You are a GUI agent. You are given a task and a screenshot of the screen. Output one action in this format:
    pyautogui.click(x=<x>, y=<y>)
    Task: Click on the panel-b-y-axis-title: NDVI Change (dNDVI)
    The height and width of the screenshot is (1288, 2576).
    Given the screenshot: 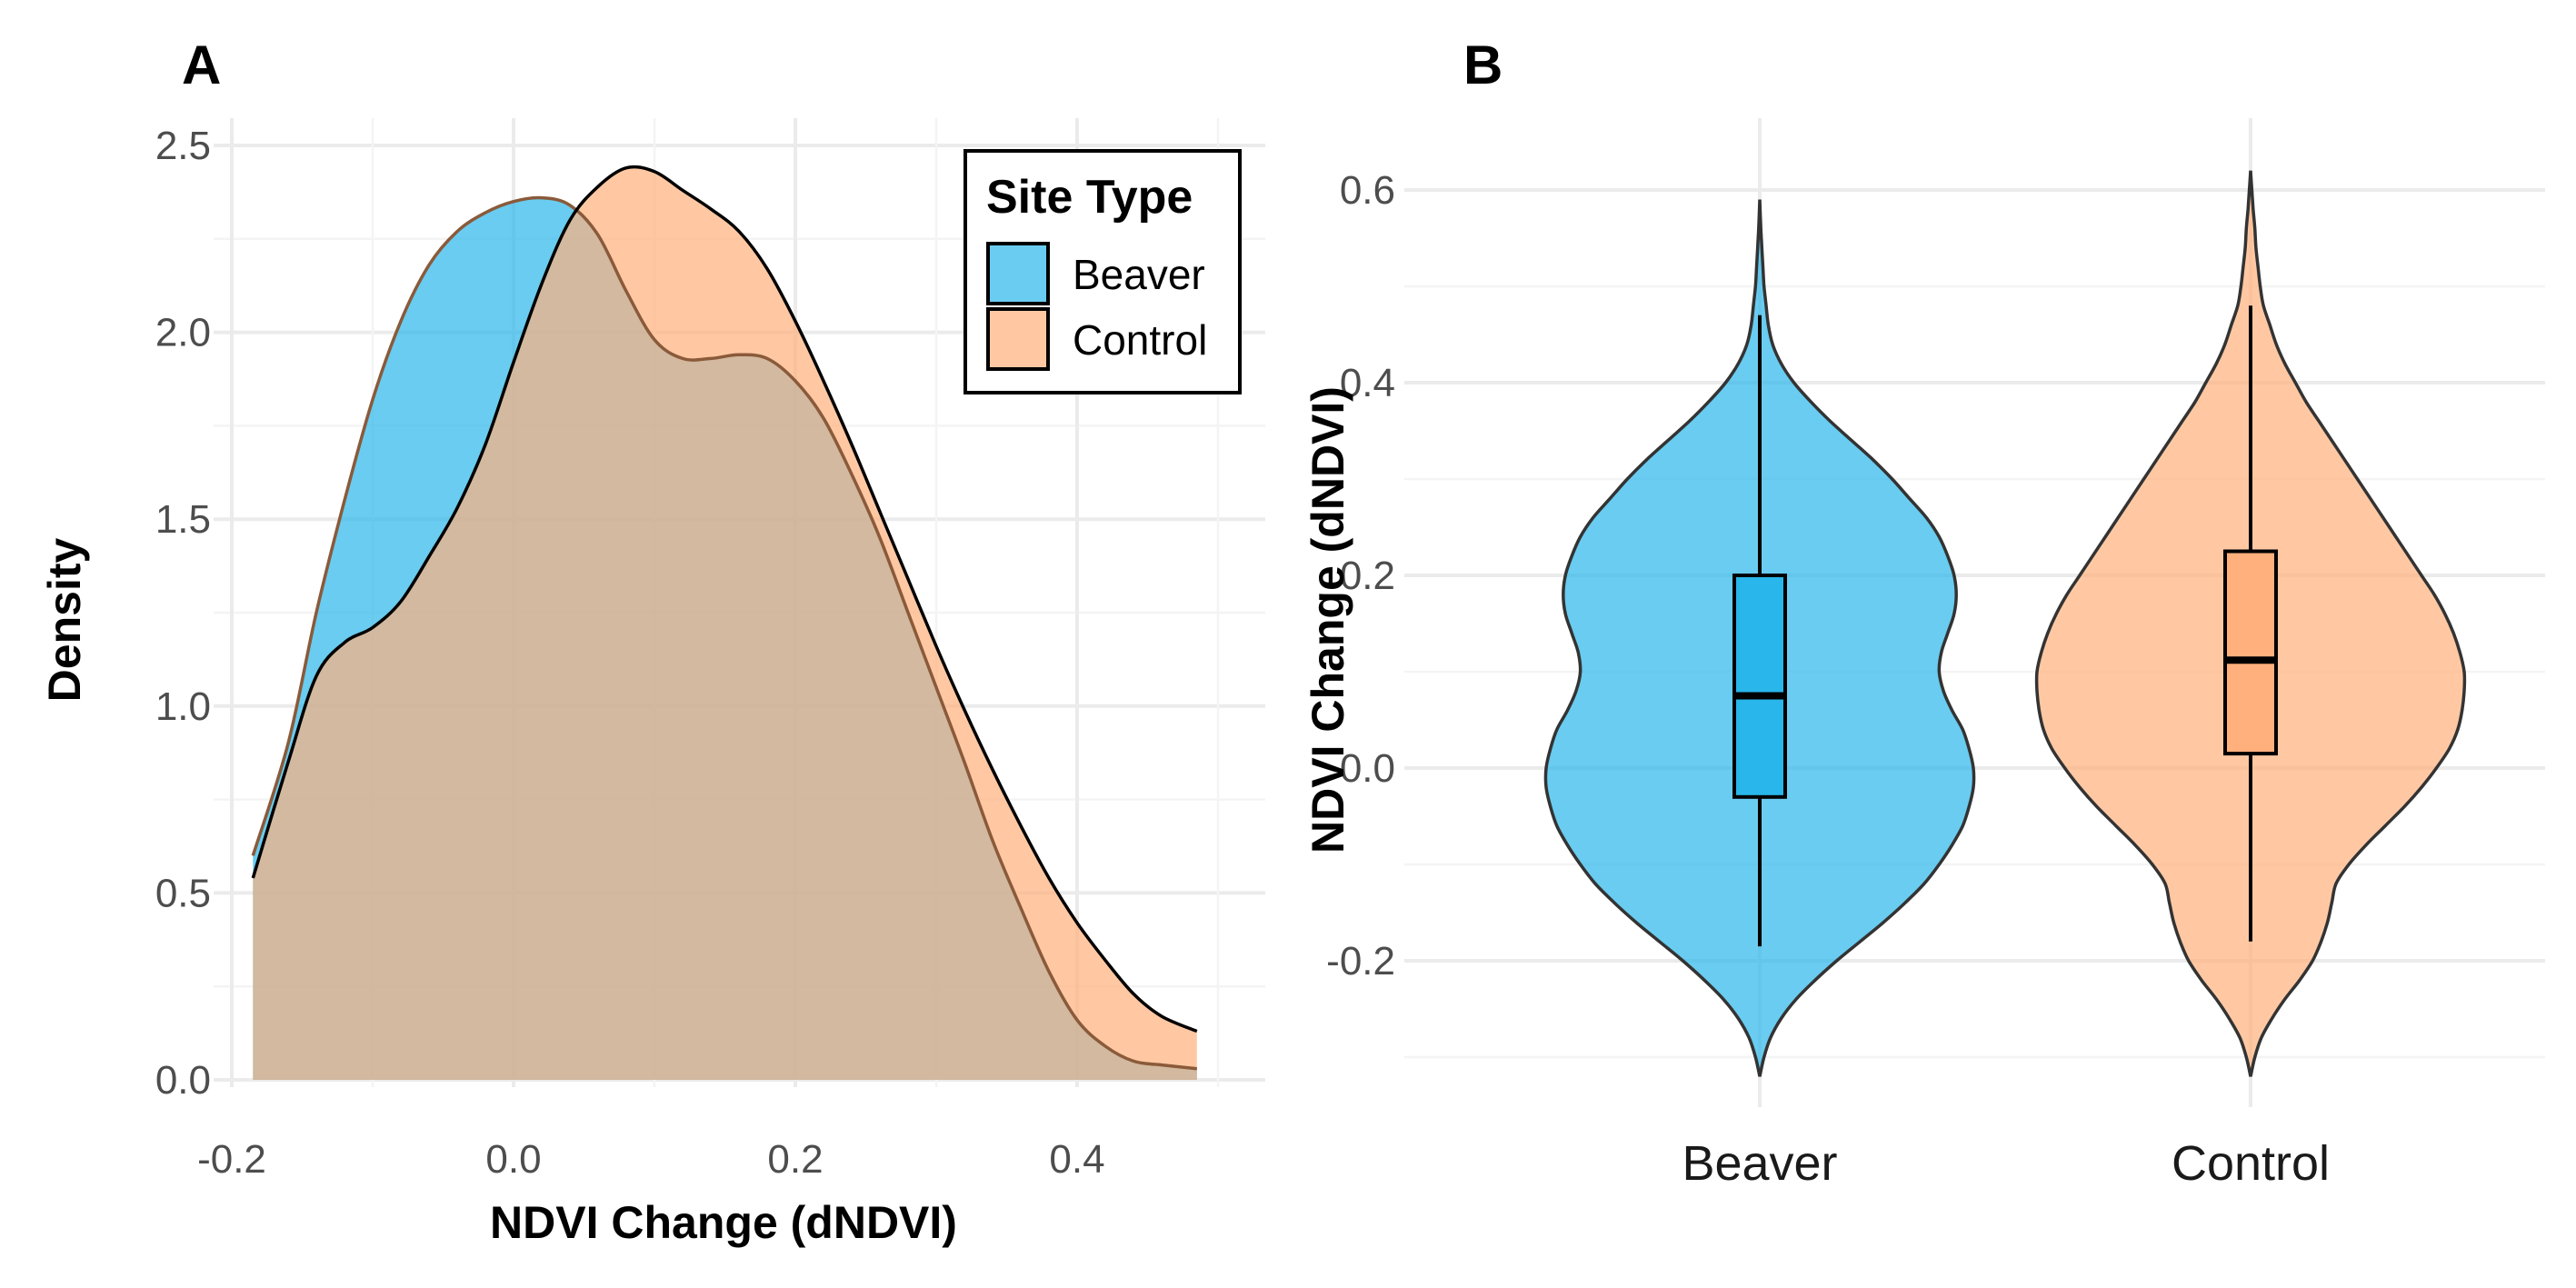 What is the action you would take?
    pyautogui.click(x=1328, y=620)
    